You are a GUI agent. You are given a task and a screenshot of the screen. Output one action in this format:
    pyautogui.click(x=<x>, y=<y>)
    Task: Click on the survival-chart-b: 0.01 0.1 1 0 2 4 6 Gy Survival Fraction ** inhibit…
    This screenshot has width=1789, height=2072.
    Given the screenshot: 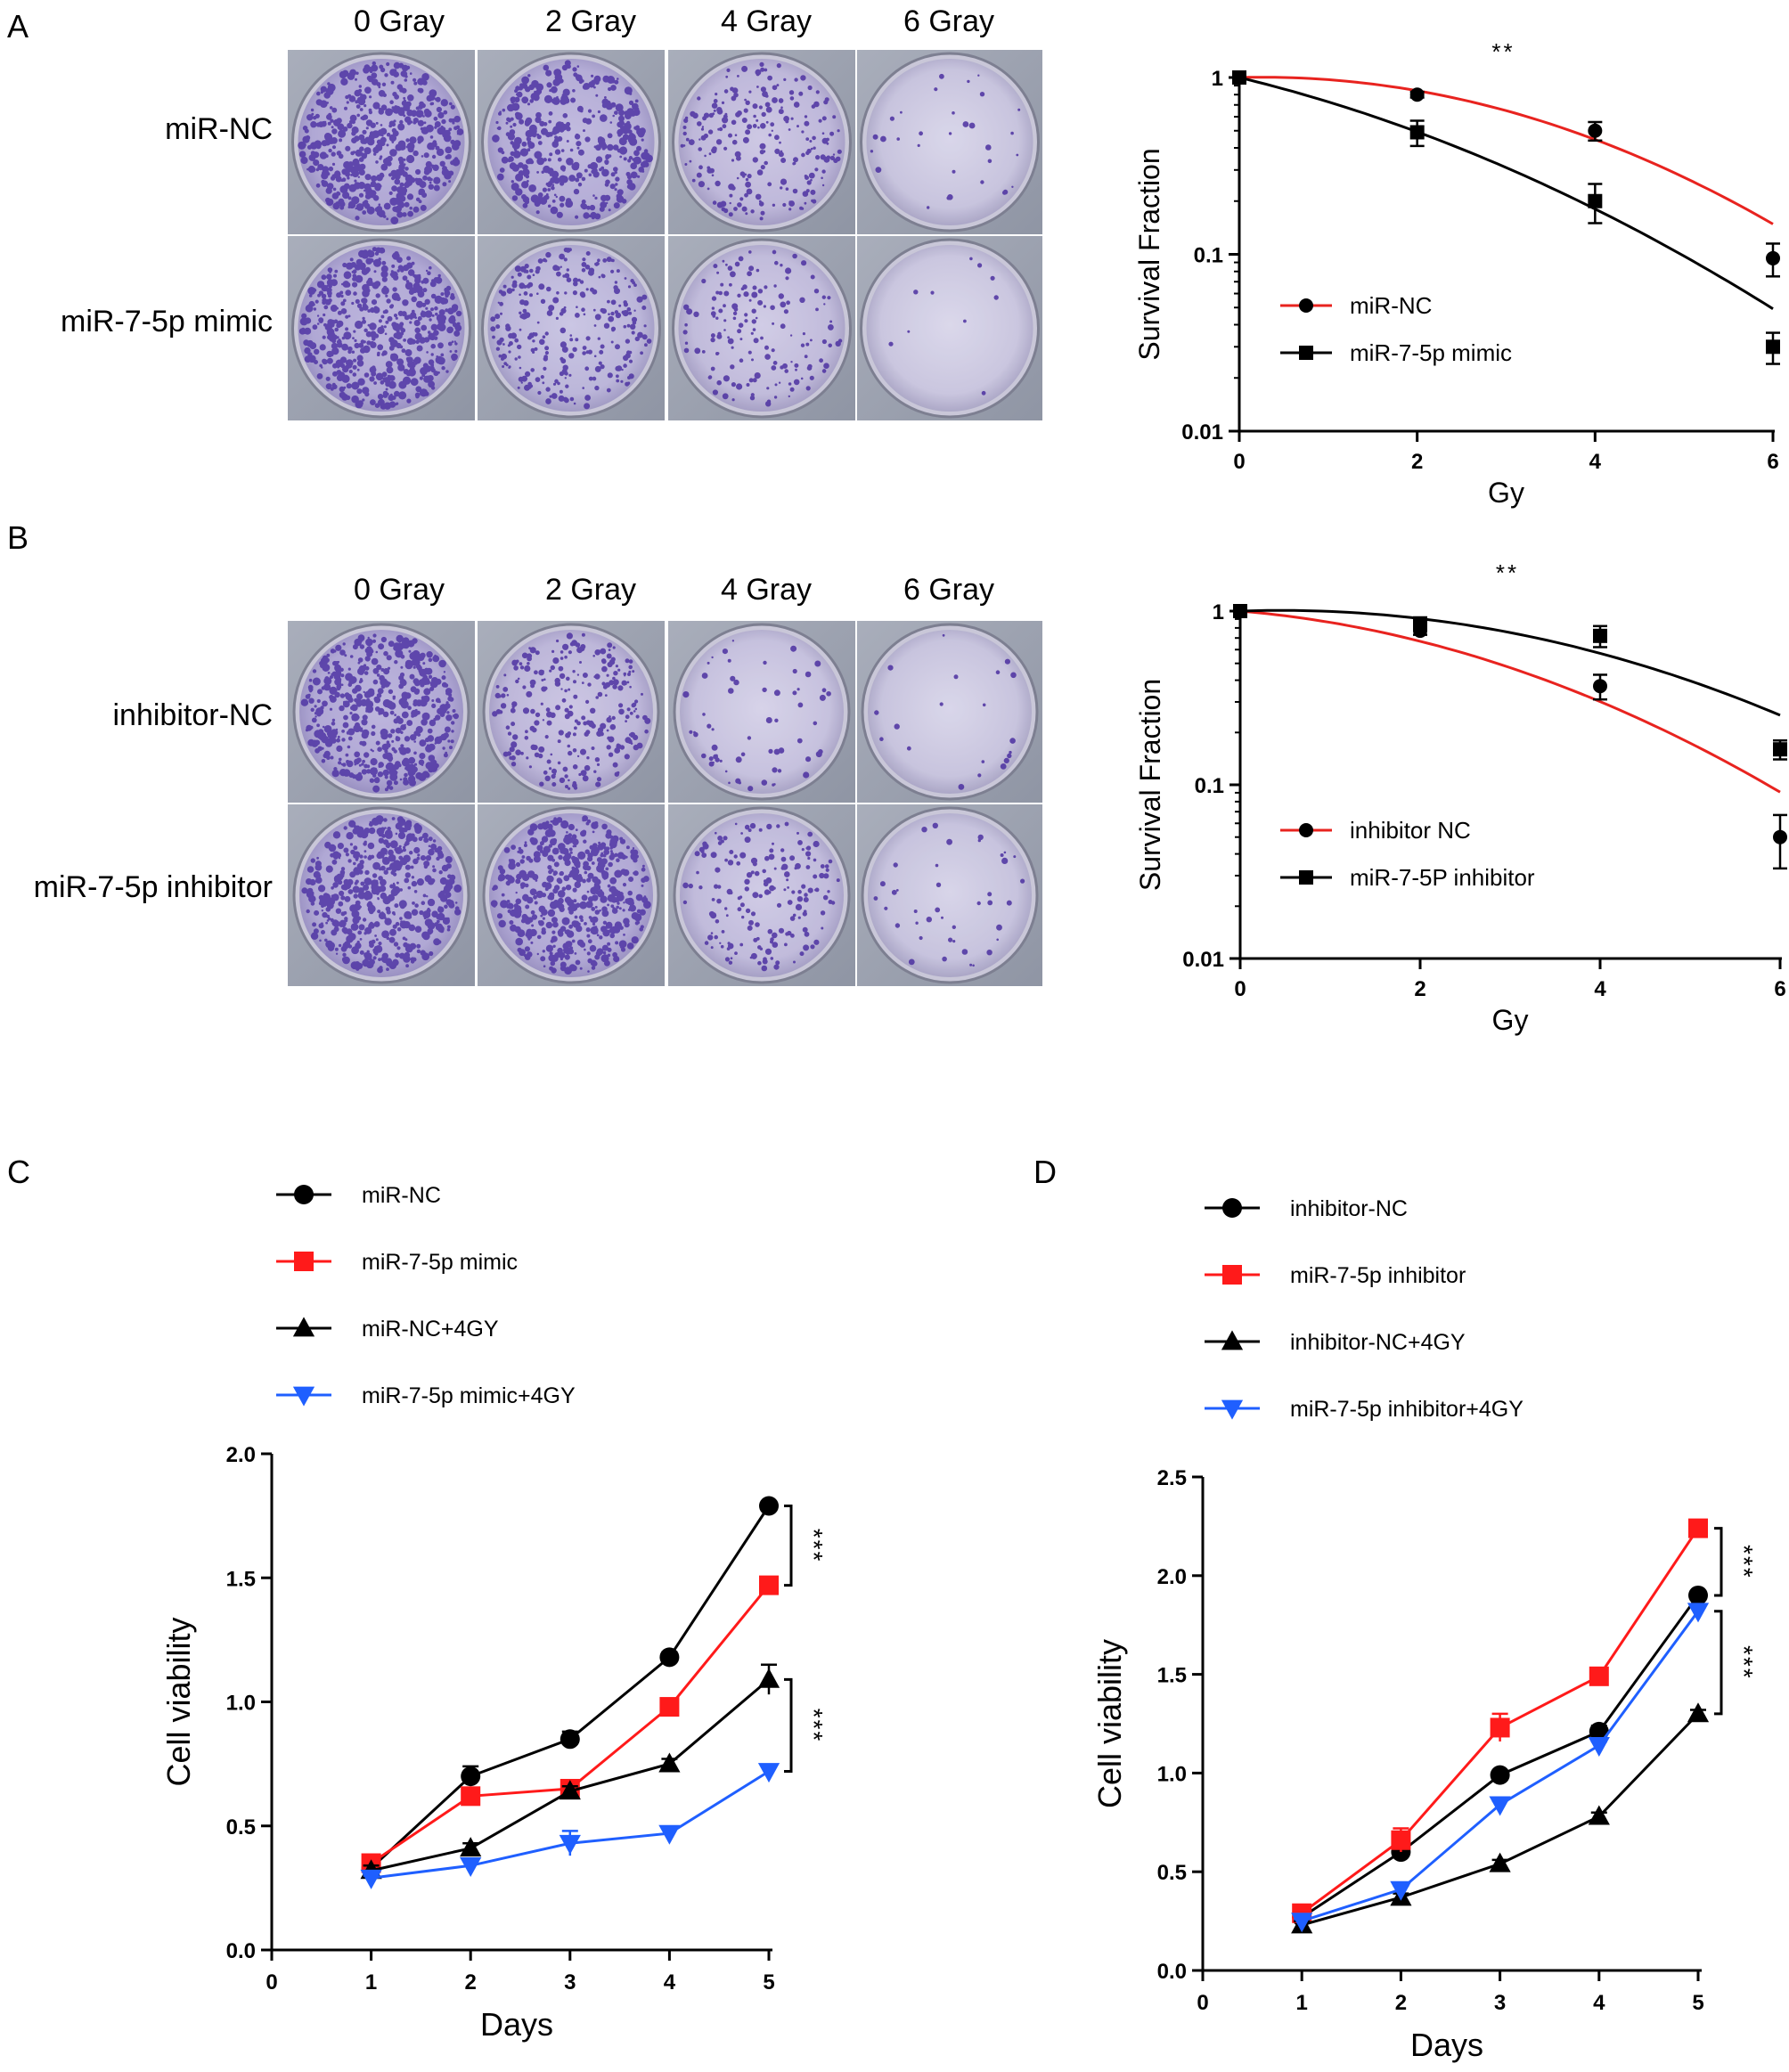 What is the action you would take?
    pyautogui.click(x=1460, y=797)
    